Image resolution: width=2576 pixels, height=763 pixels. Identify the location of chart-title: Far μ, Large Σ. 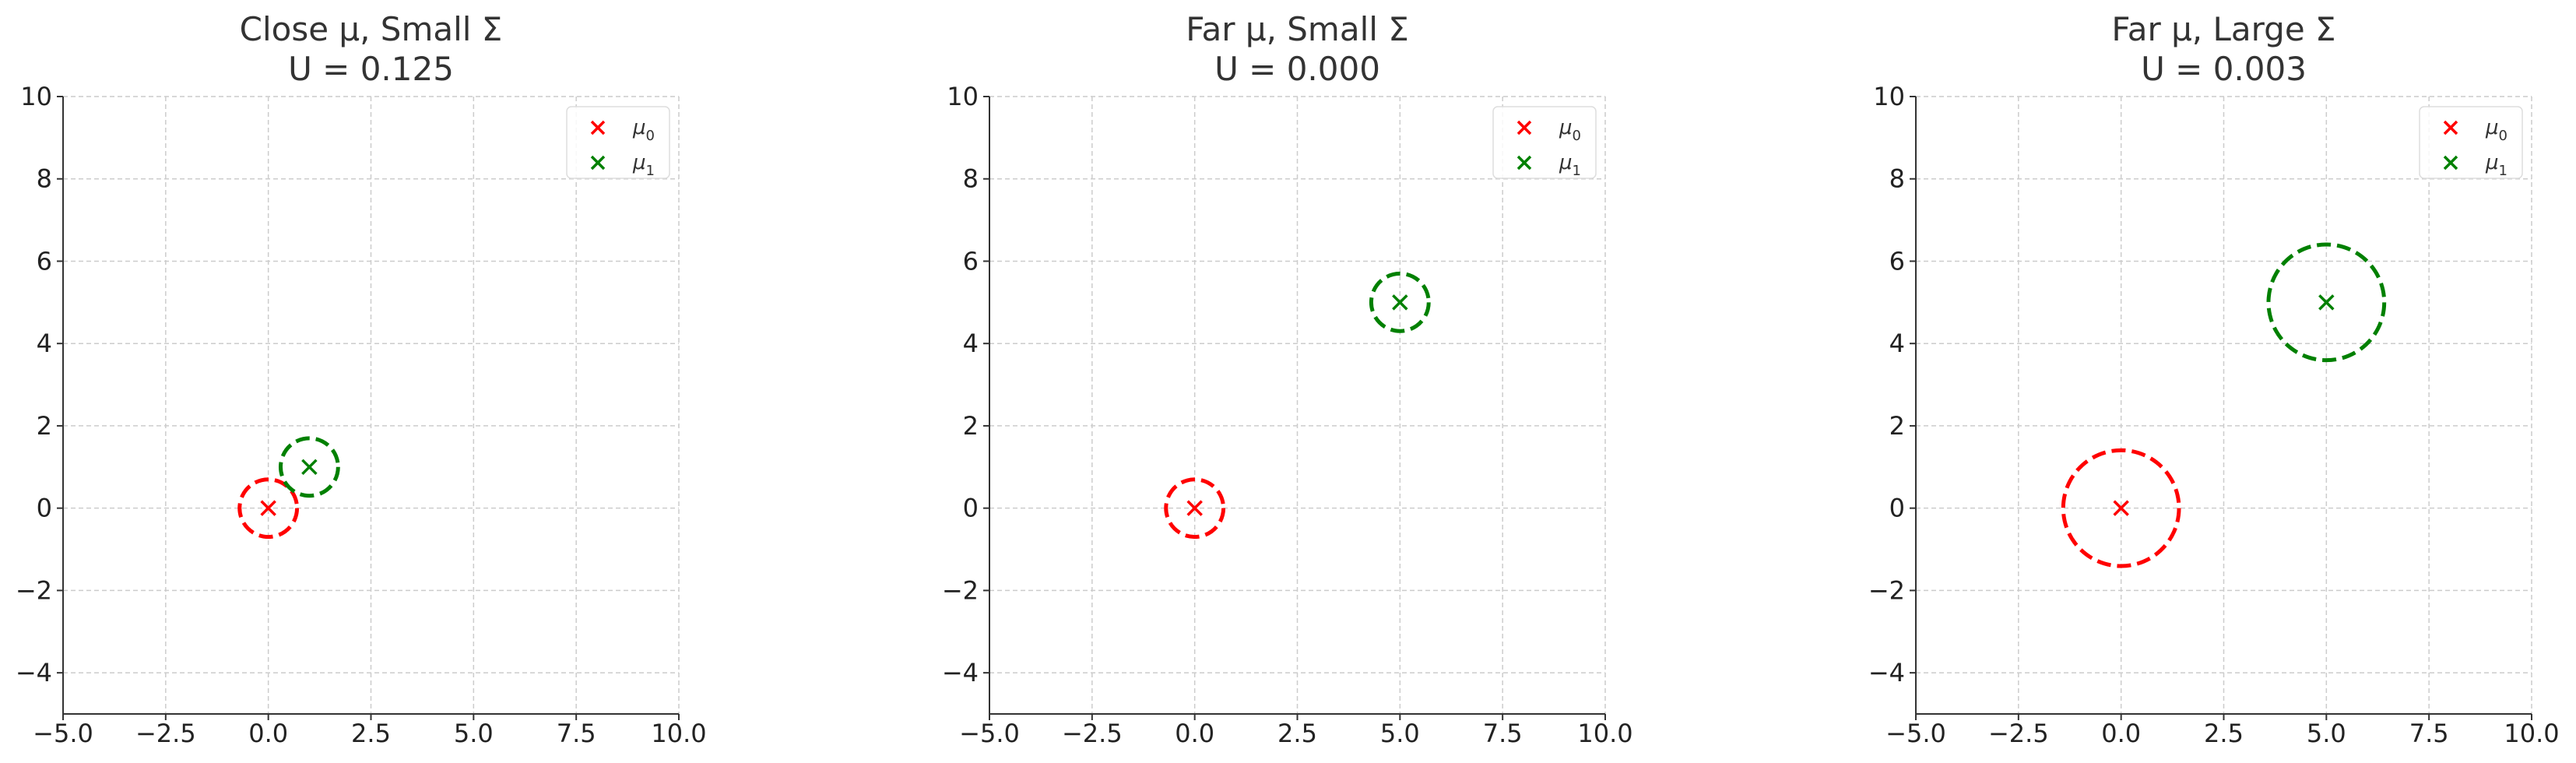
(2223, 29).